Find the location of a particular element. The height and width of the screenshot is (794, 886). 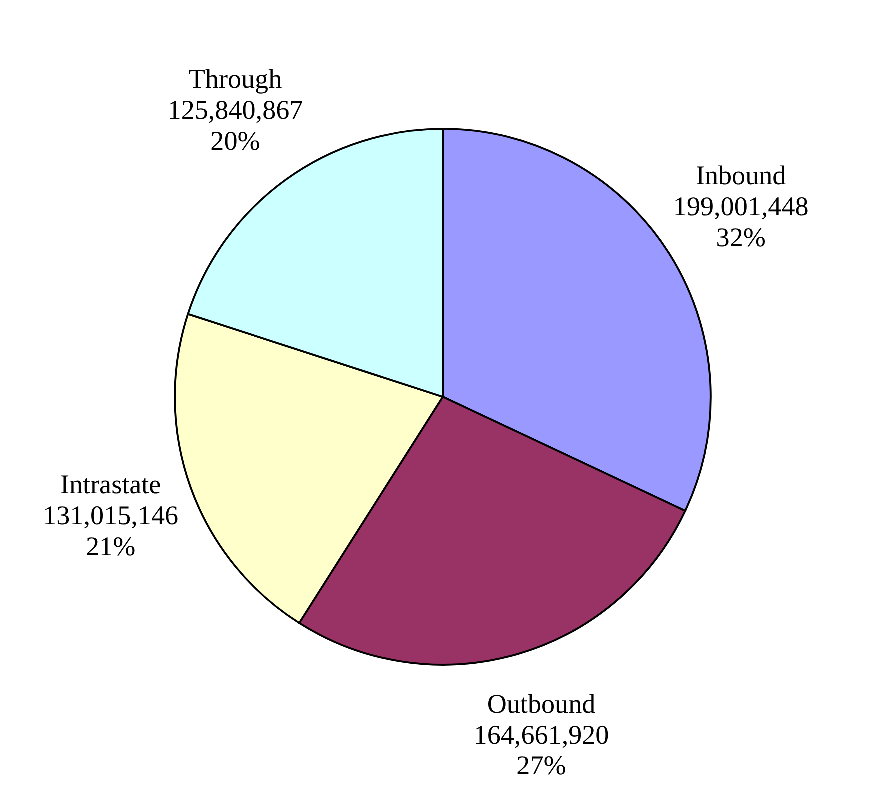

text: 164,661,920 27% is located at coordinates (542, 750).